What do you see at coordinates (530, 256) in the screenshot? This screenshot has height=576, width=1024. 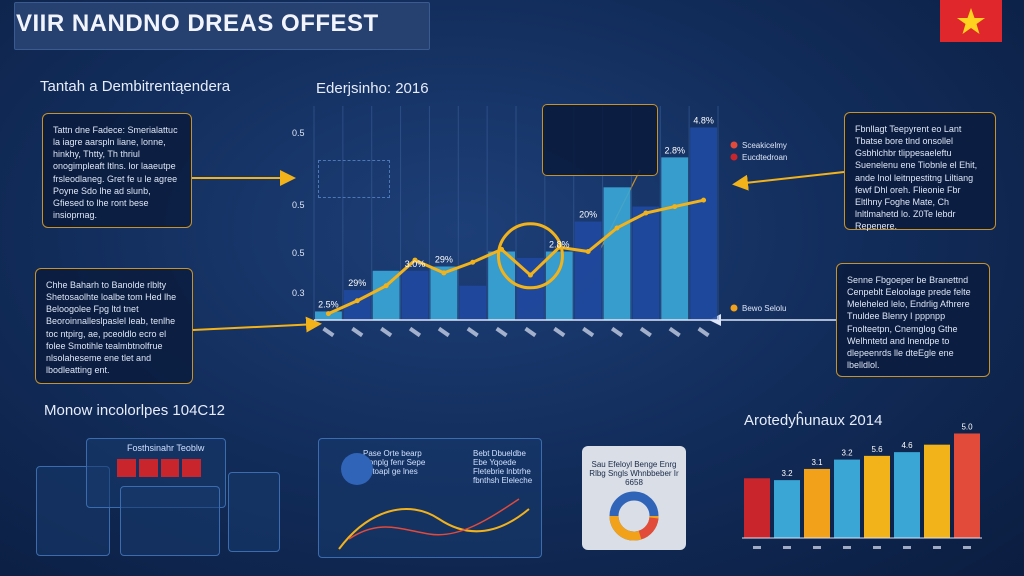 I see `highlight-circle` at bounding box center [530, 256].